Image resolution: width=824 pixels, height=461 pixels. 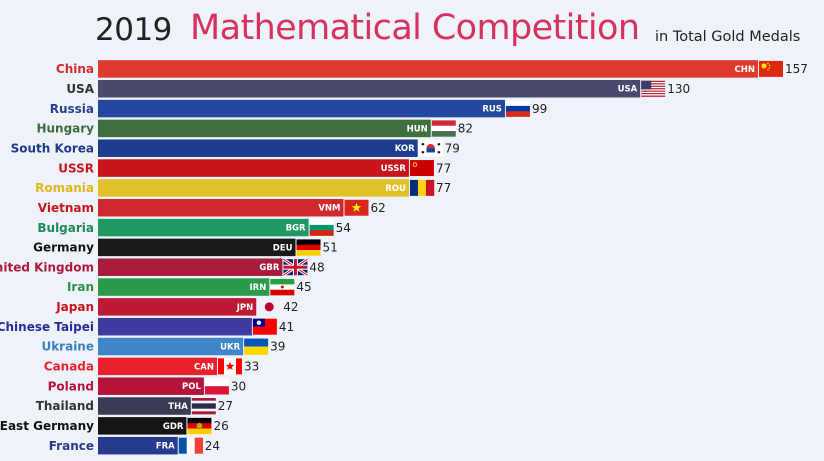 I want to click on bar-canada, so click(x=157, y=366).